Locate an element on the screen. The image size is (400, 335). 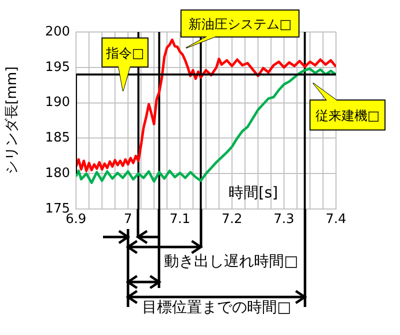
y-tick-label: 195 is located at coordinates (57, 67).